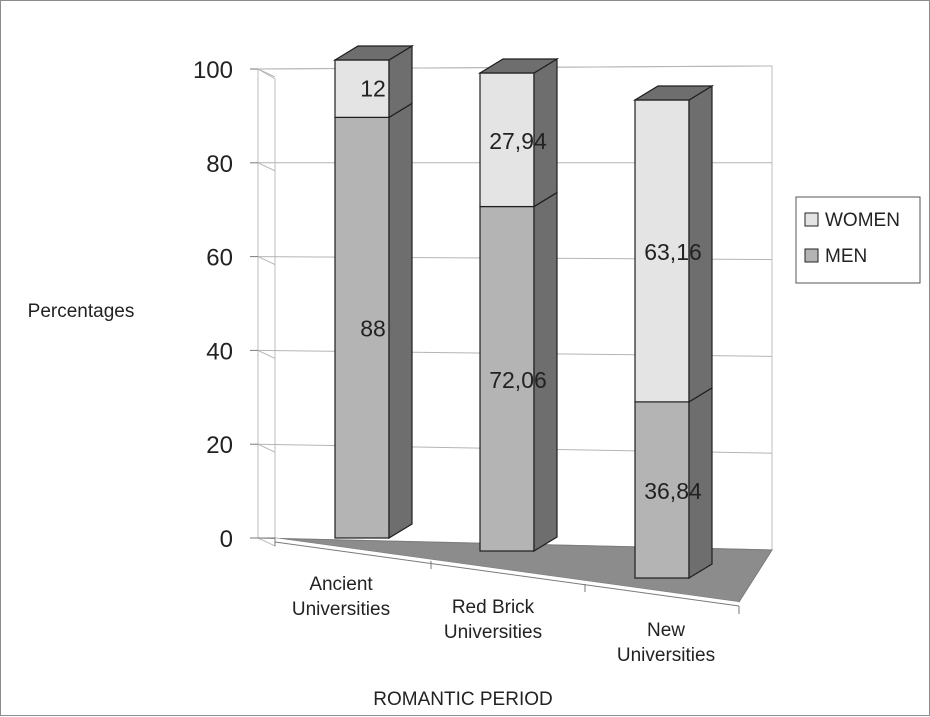 Image resolution: width=930 pixels, height=717 pixels. I want to click on bar-side, so click(400, 321).